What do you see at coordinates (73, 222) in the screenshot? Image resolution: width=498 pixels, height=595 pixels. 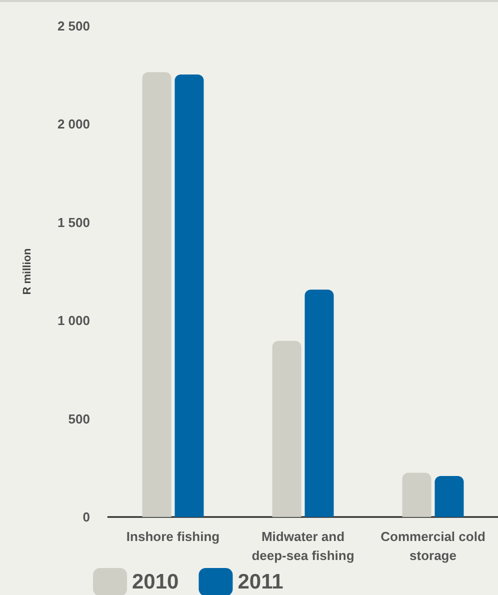 I see `y-tick-label: 1 500` at bounding box center [73, 222].